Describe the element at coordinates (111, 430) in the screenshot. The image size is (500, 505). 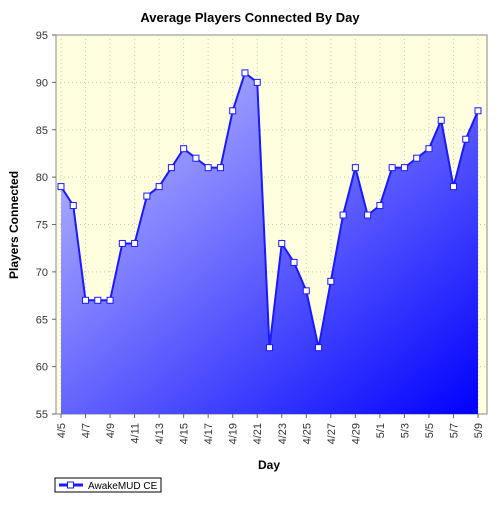
I see `x-tick-label: 4/9` at that location.